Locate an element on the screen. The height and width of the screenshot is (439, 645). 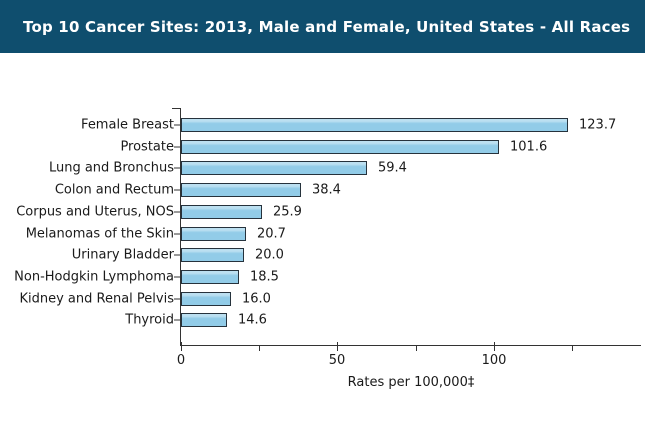
bar-value-label: 59.4 is located at coordinates (392, 168).